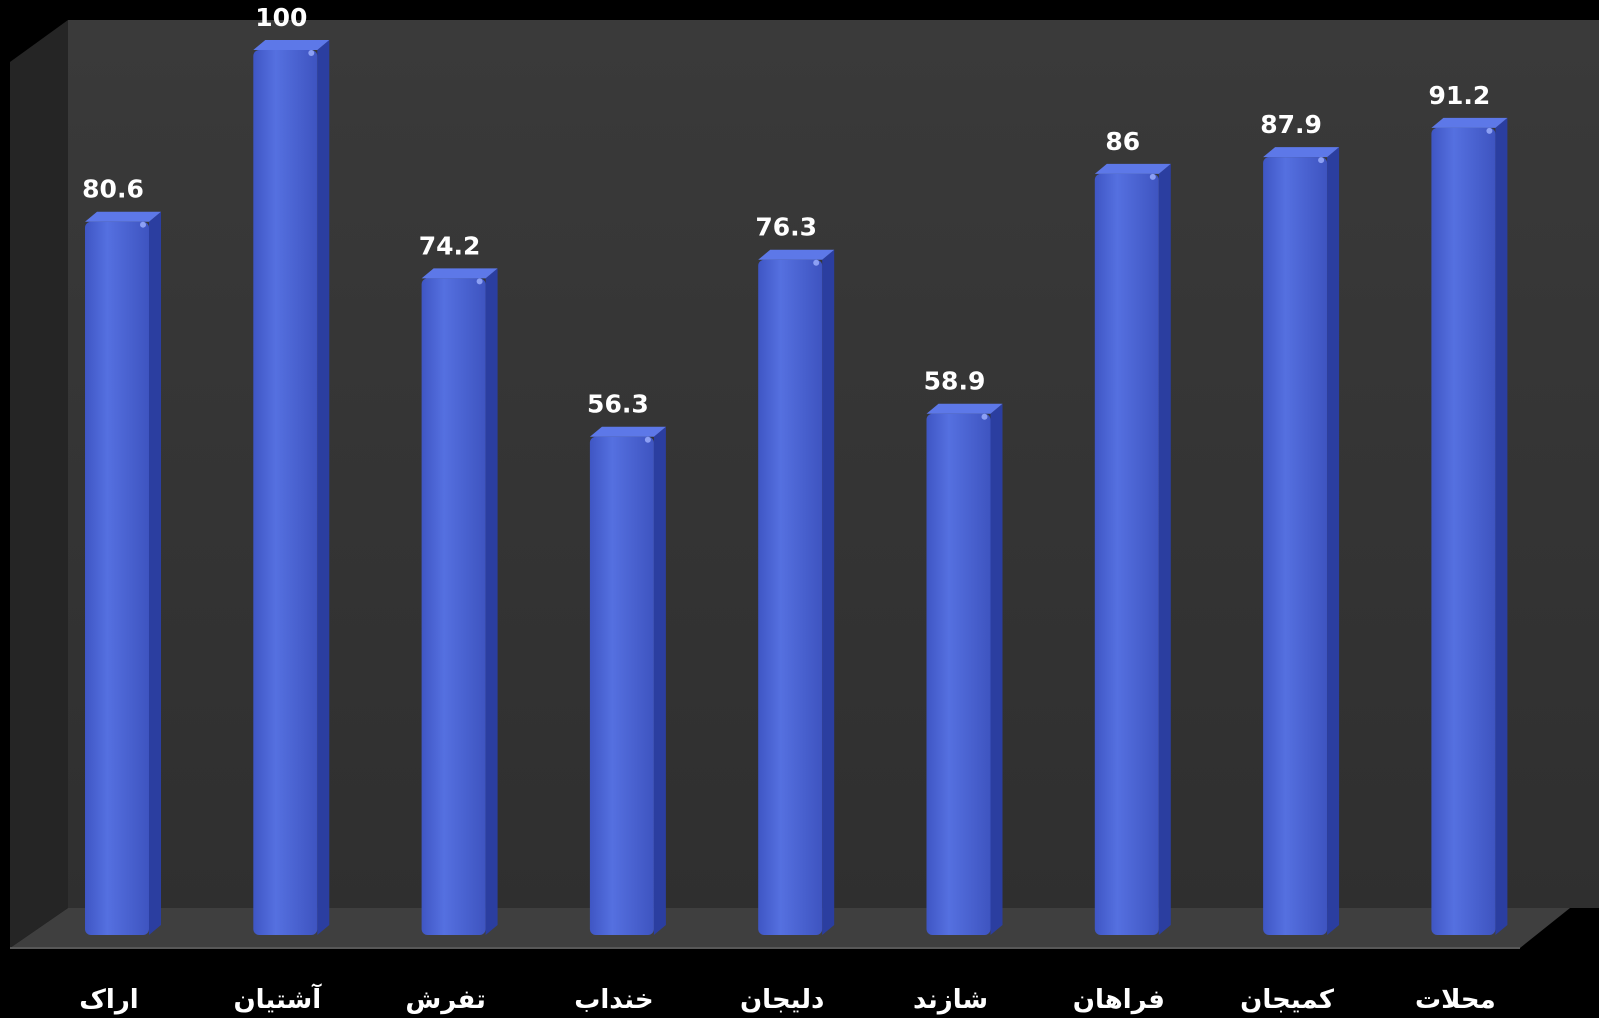  What do you see at coordinates (1291, 124) in the screenshot?
I see `value-label: 87.9` at bounding box center [1291, 124].